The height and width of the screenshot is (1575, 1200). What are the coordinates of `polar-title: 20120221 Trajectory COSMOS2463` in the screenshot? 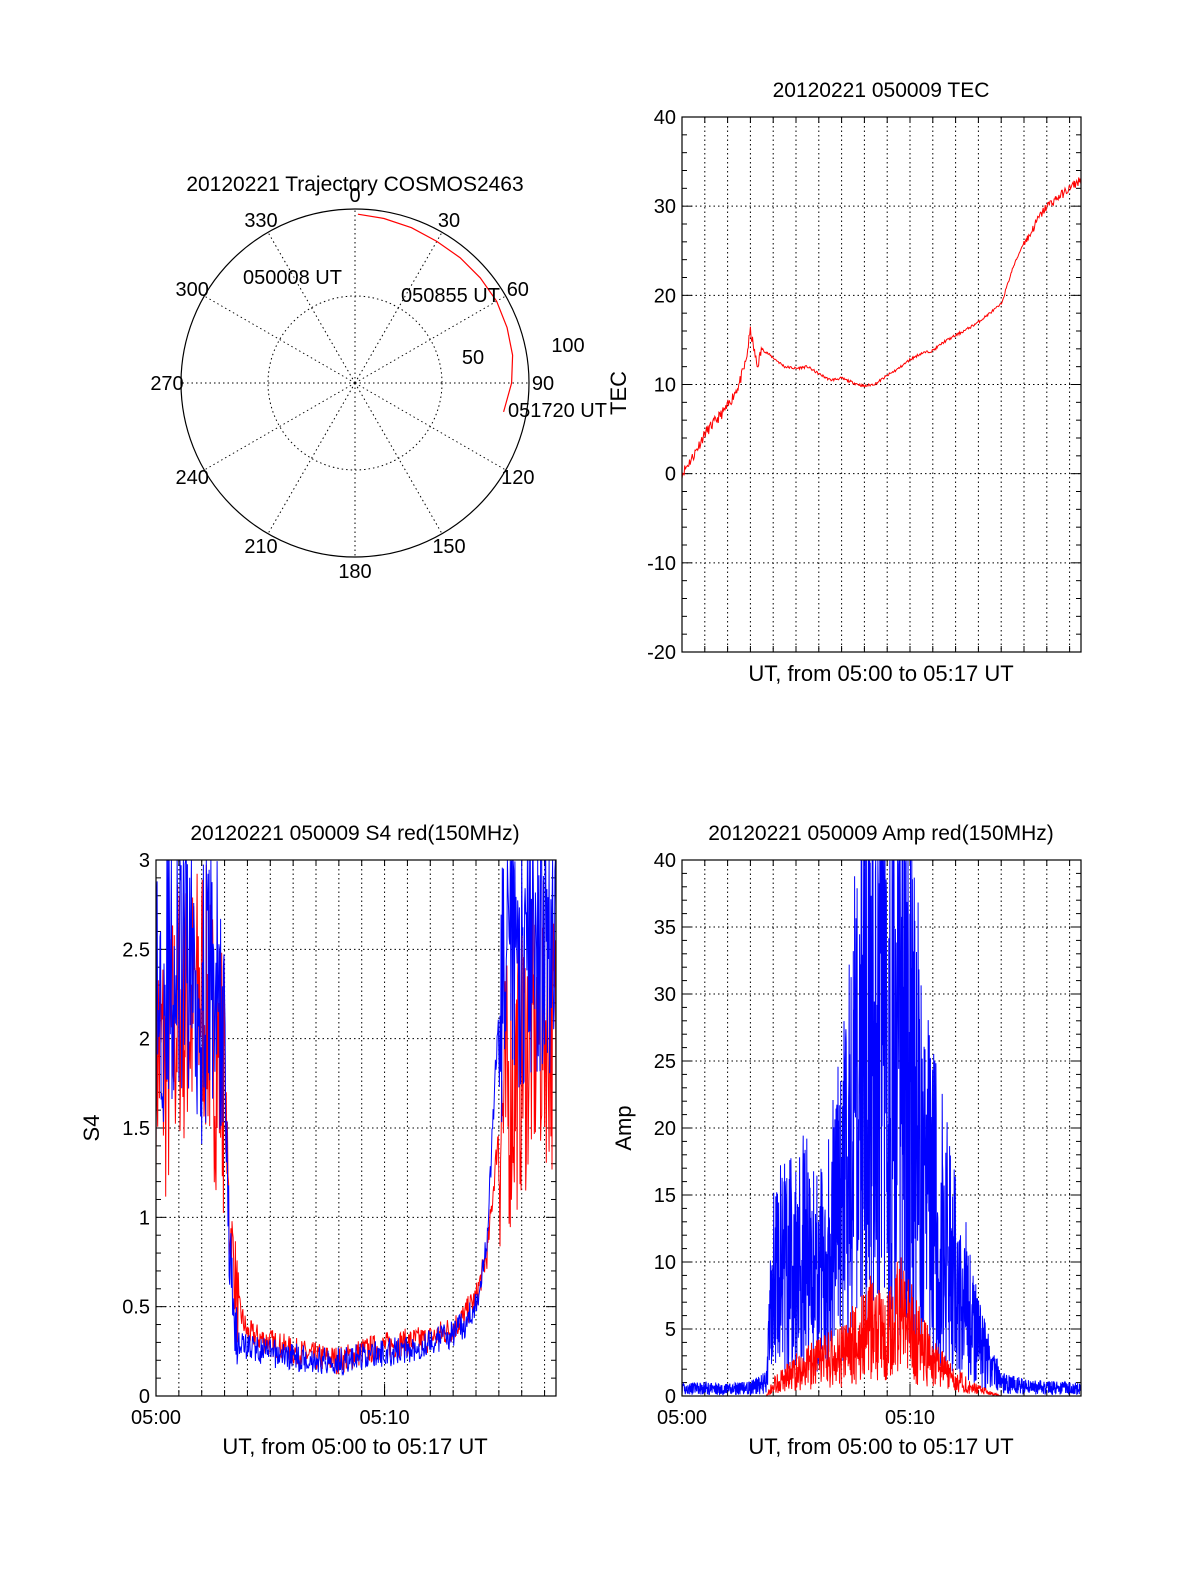 It's located at (354, 184).